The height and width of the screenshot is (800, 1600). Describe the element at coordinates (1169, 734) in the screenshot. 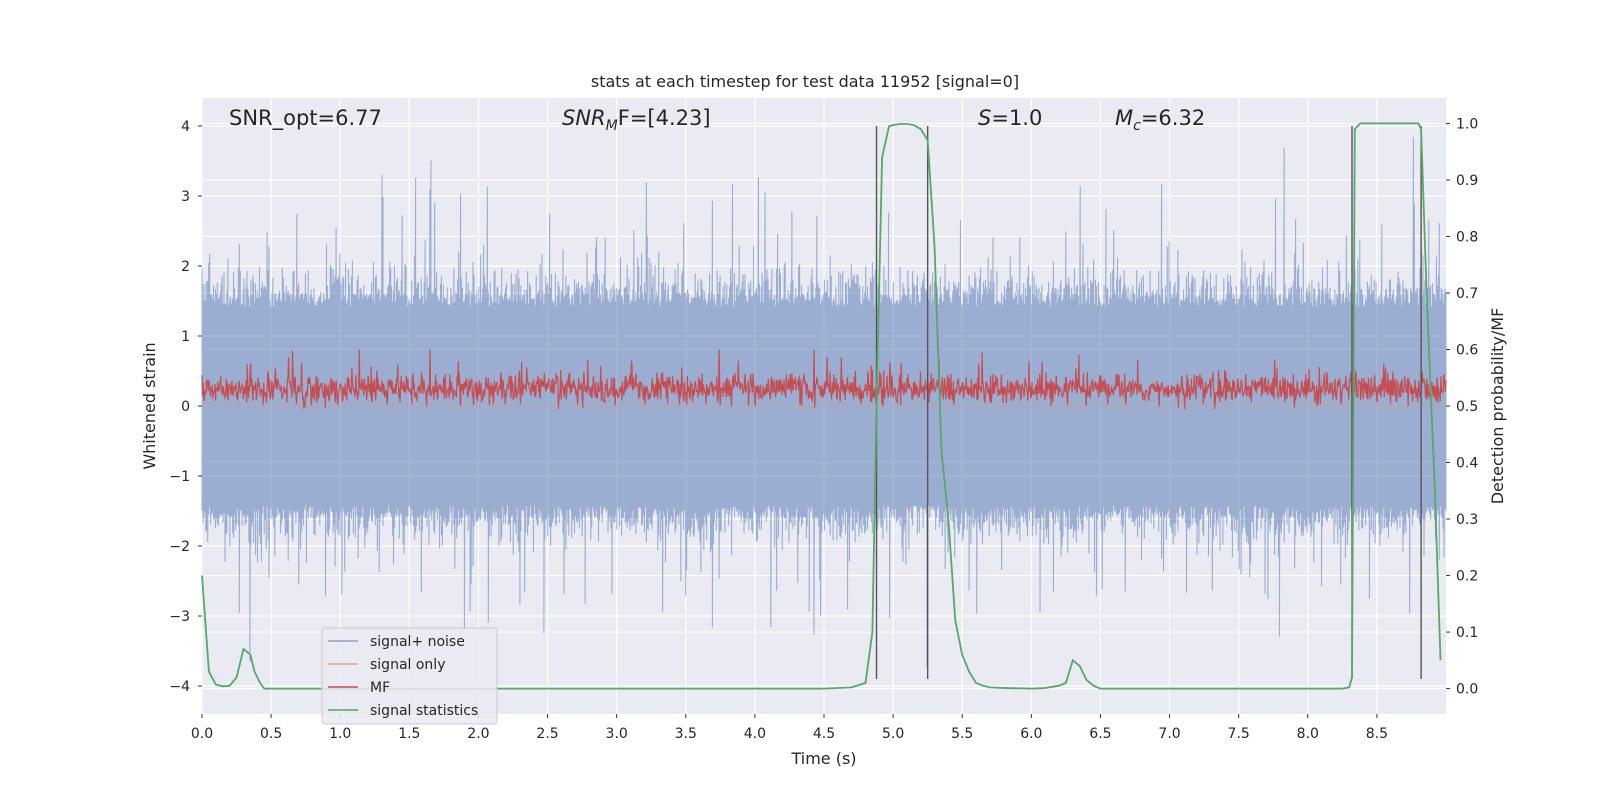

I see `x-tick-label: 7.0` at that location.